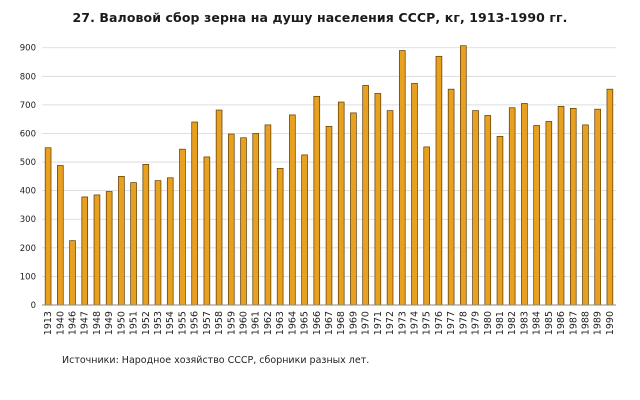  Describe the element at coordinates (585, 215) in the screenshot. I see `bar-1988` at that location.